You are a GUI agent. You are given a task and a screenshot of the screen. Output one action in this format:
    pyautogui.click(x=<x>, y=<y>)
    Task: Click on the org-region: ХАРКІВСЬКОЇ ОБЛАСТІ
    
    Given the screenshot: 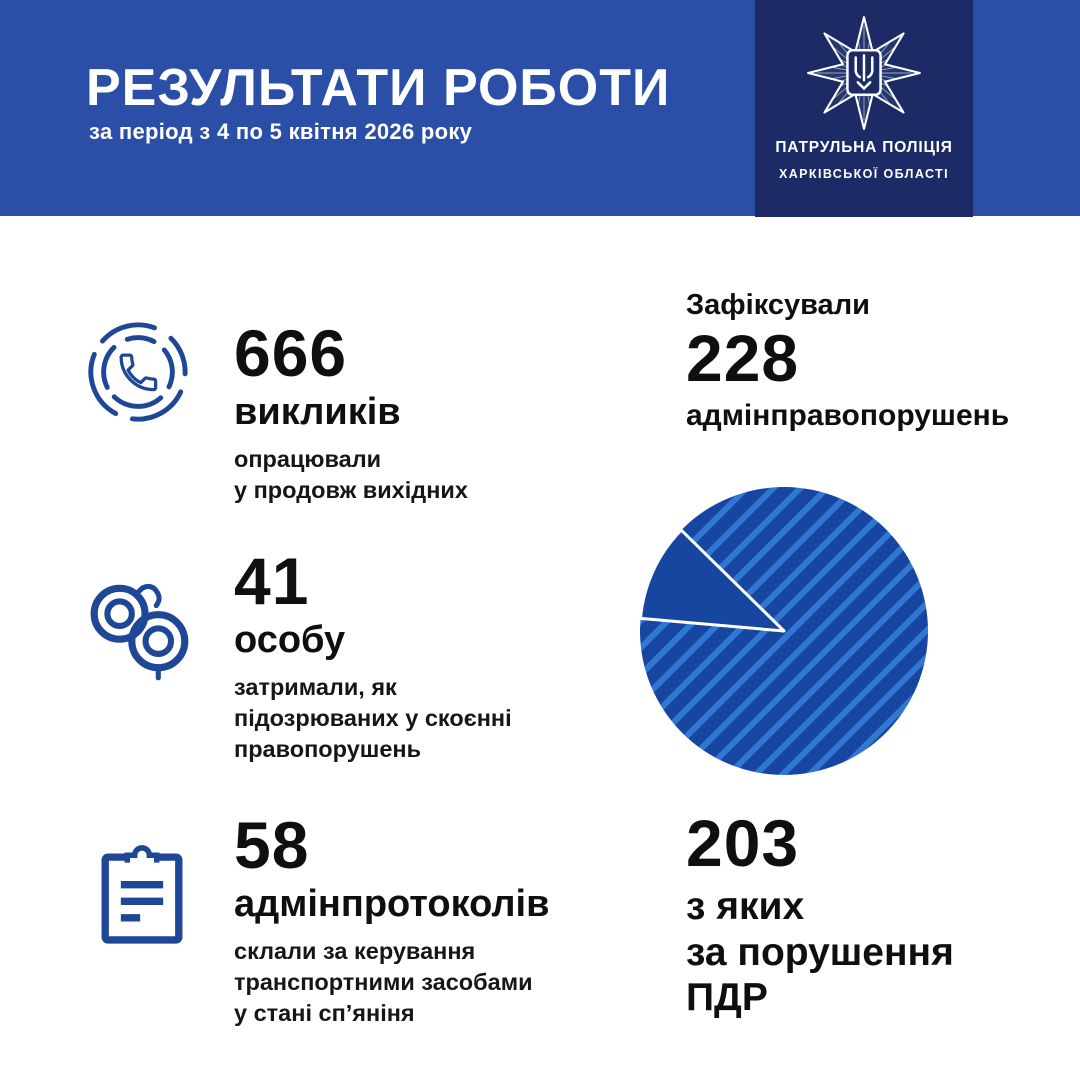 What is the action you would take?
    pyautogui.click(x=864, y=174)
    